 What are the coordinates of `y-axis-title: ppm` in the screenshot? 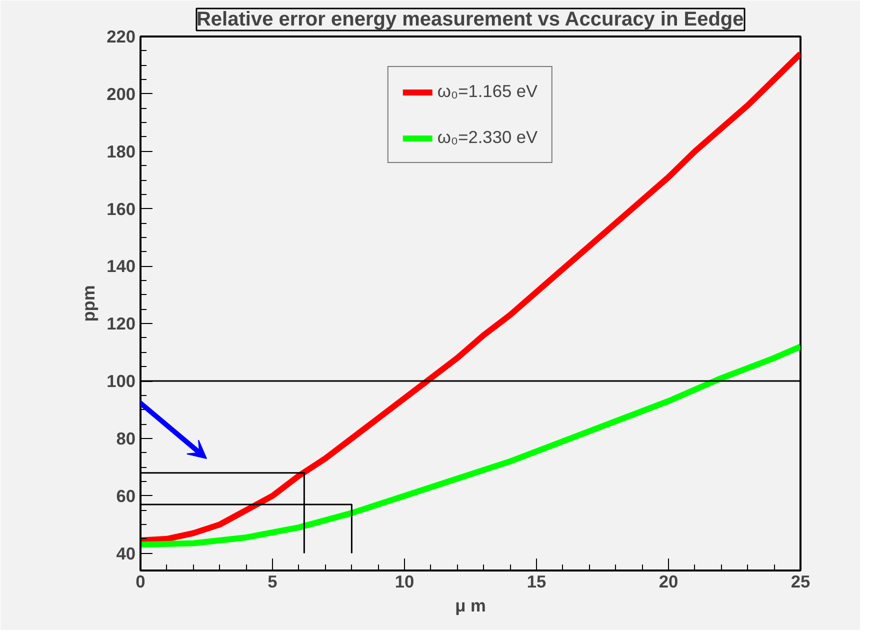 It's located at (88, 303).